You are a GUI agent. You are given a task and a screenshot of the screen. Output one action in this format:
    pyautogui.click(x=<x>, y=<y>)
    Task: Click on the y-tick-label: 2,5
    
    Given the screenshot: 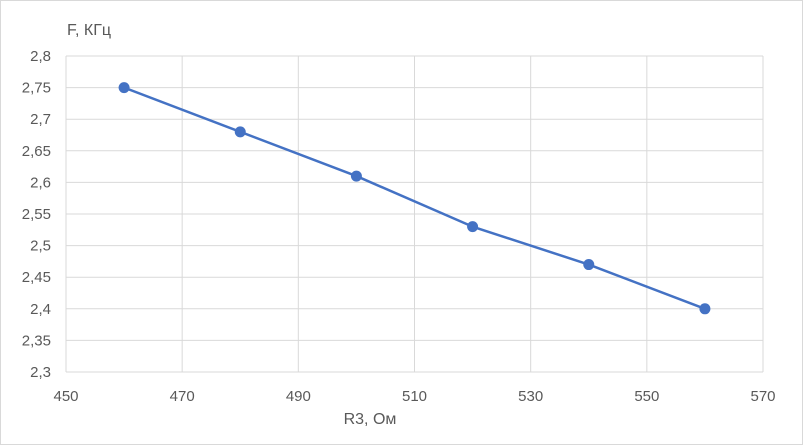 What is the action you would take?
    pyautogui.click(x=40, y=246)
    